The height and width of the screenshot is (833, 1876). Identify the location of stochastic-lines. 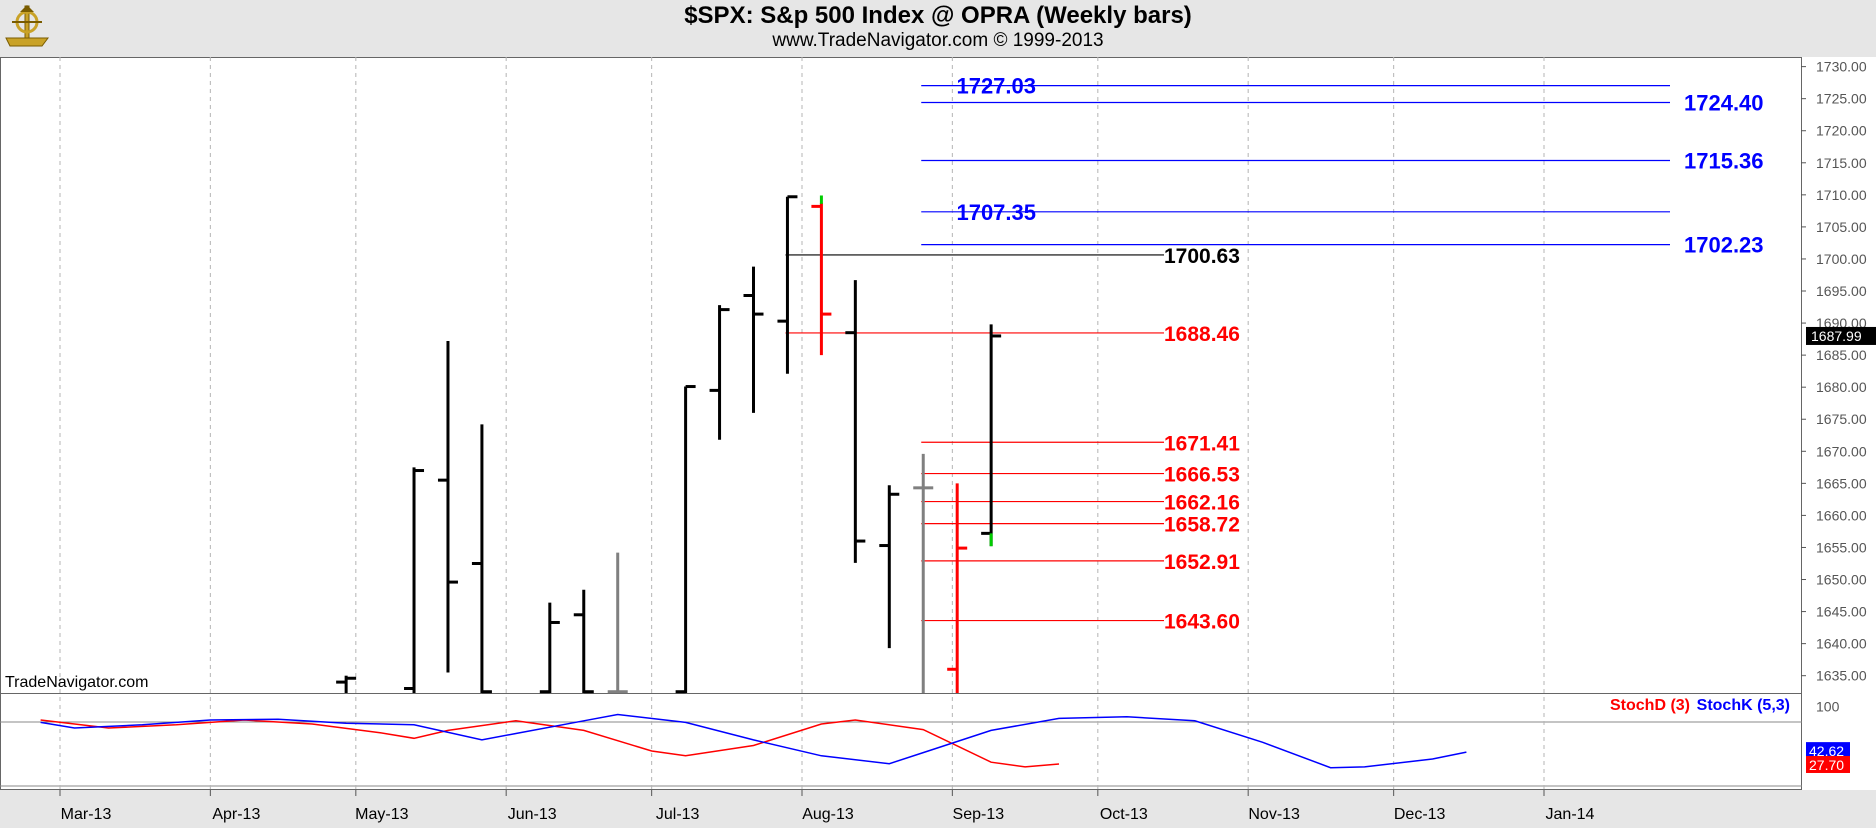
(753, 741).